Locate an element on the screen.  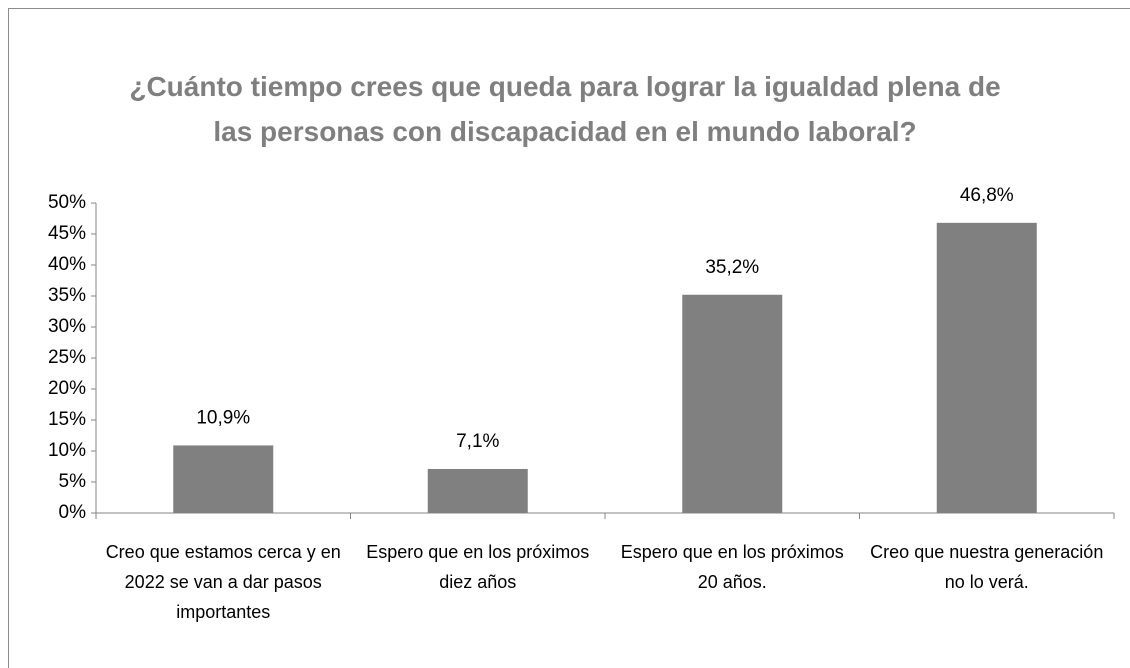
y-tick-label: 15% is located at coordinates (67, 419).